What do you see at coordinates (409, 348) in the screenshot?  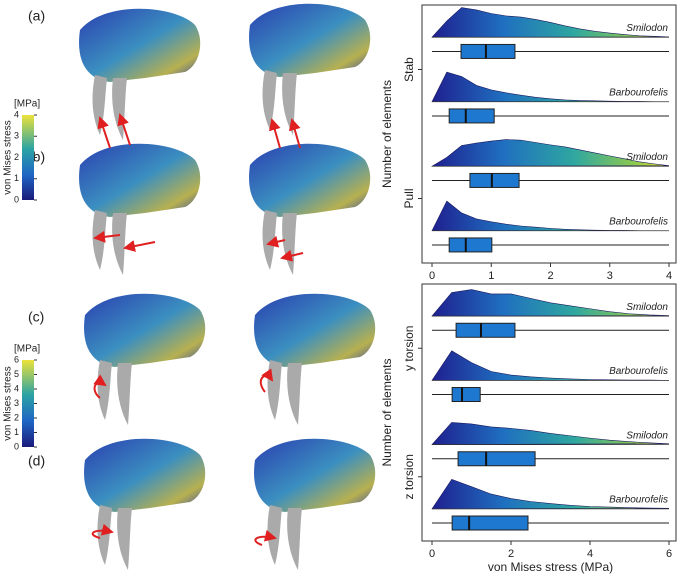 I see `group-label: y torsion` at bounding box center [409, 348].